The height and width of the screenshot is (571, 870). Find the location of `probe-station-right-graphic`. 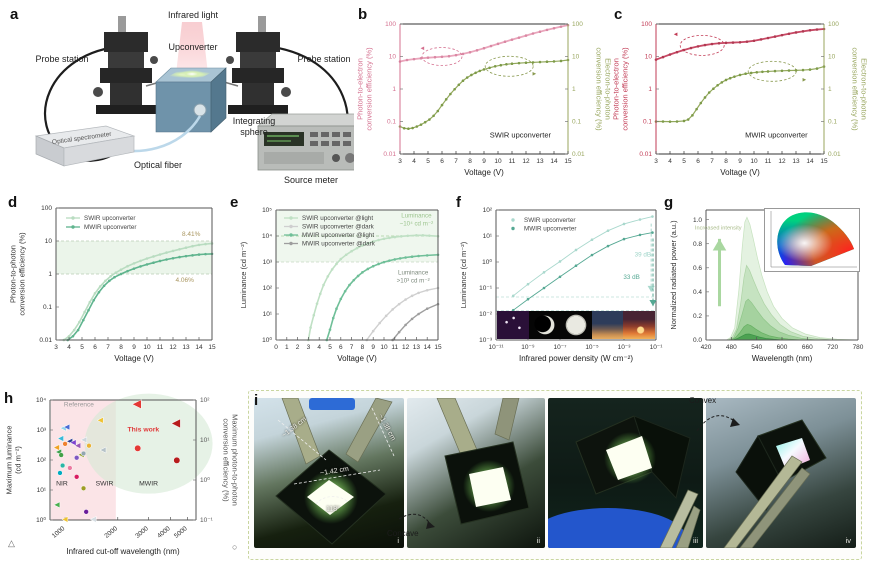

probe-station-right-graphic is located at coordinates (250, 65).